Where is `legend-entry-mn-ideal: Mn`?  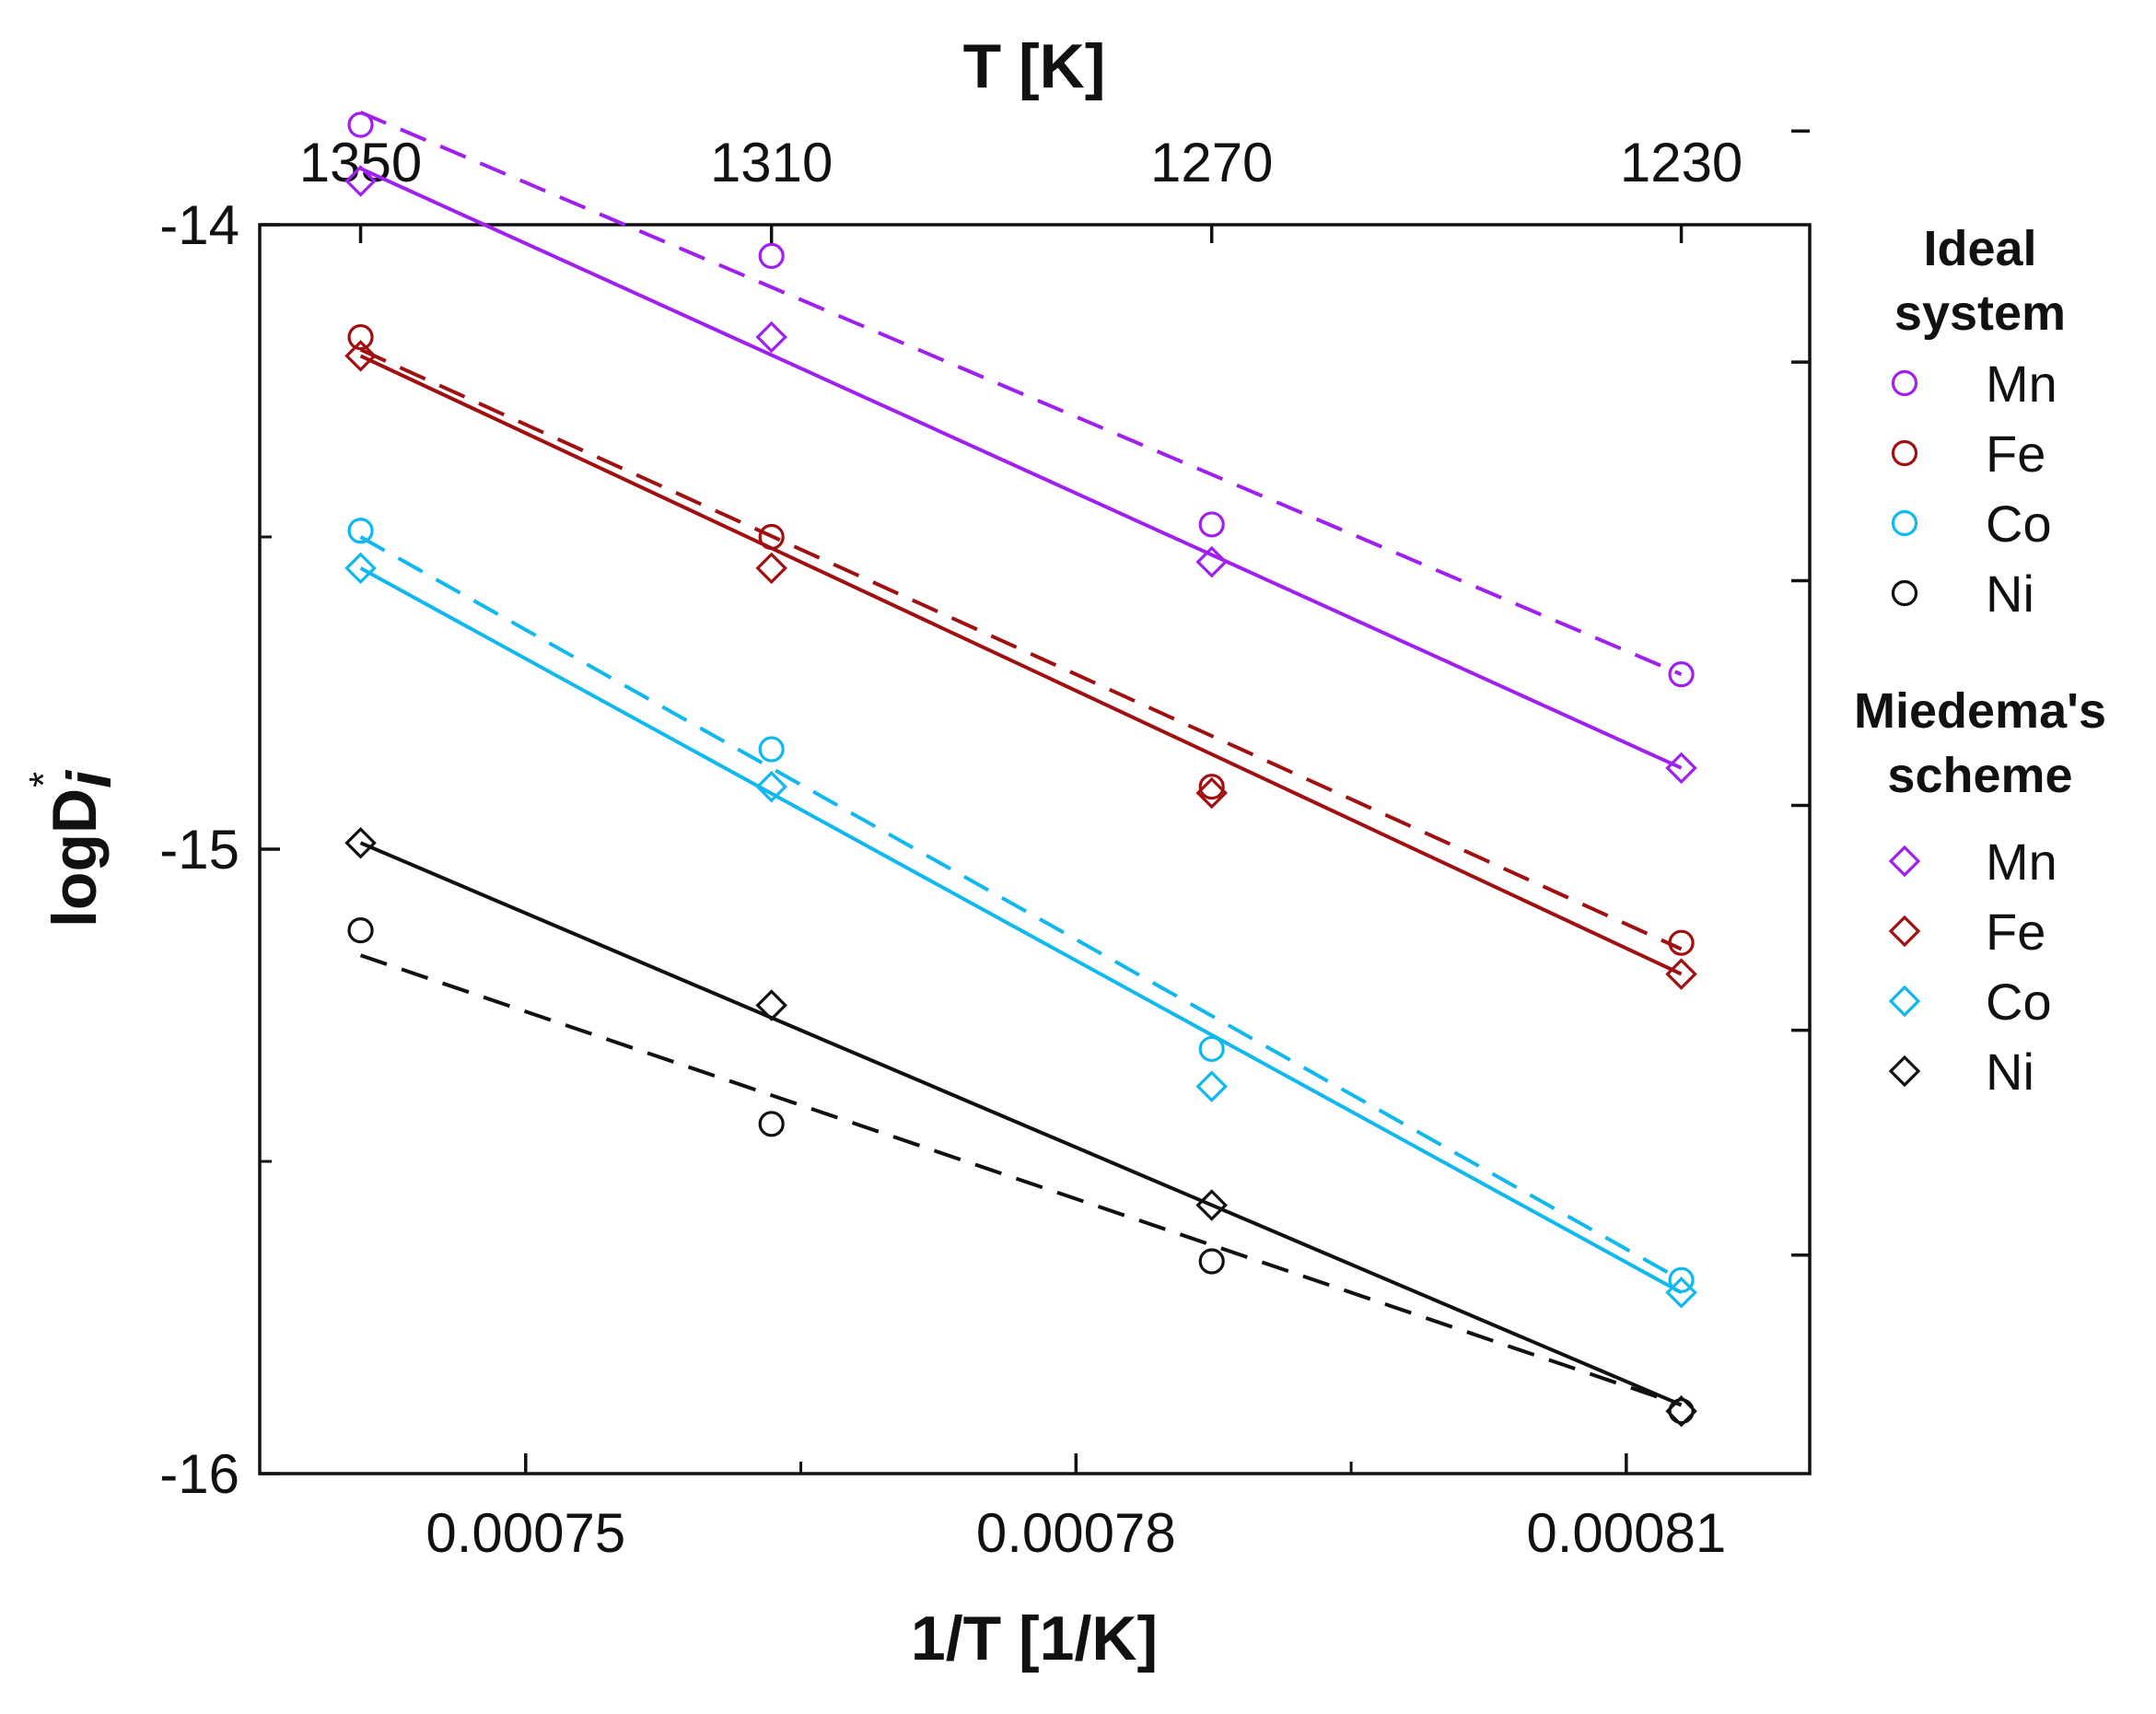
legend-entry-mn-ideal: Mn is located at coordinates (1974, 384).